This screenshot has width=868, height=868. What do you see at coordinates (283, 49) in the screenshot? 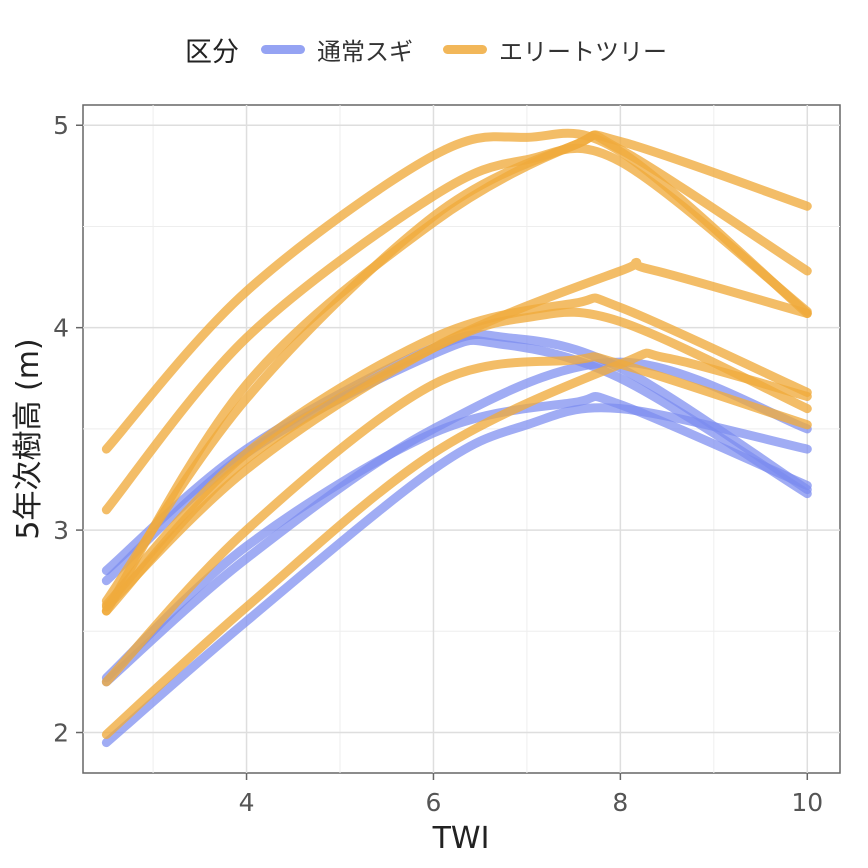
I see `legend-swatch-normal` at bounding box center [283, 49].